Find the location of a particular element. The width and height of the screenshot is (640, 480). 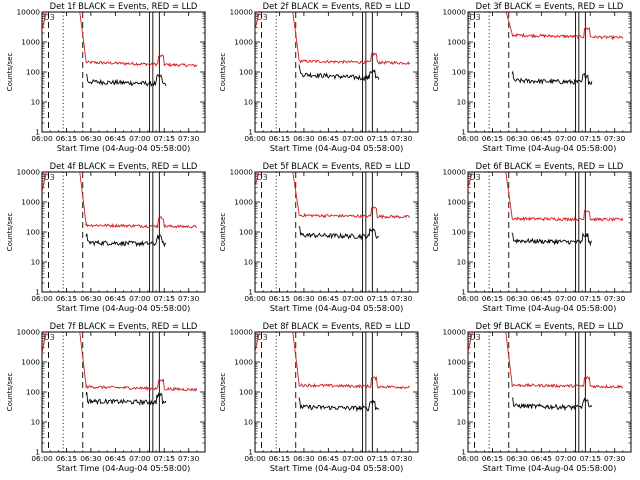

panel-title: Det 7f BLACK = Events, RED = LLD is located at coordinates (124, 326).